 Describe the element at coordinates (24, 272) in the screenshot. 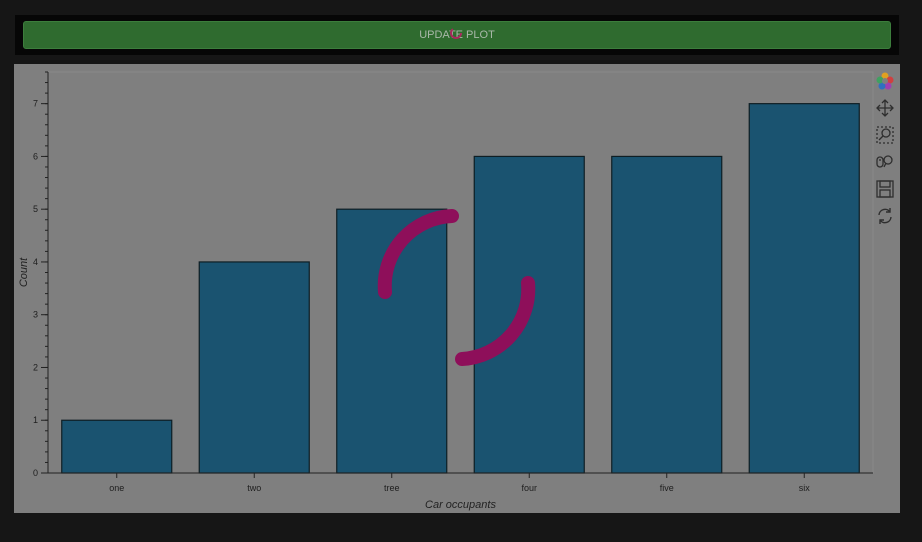

I see `y-axis-label: Count` at that location.